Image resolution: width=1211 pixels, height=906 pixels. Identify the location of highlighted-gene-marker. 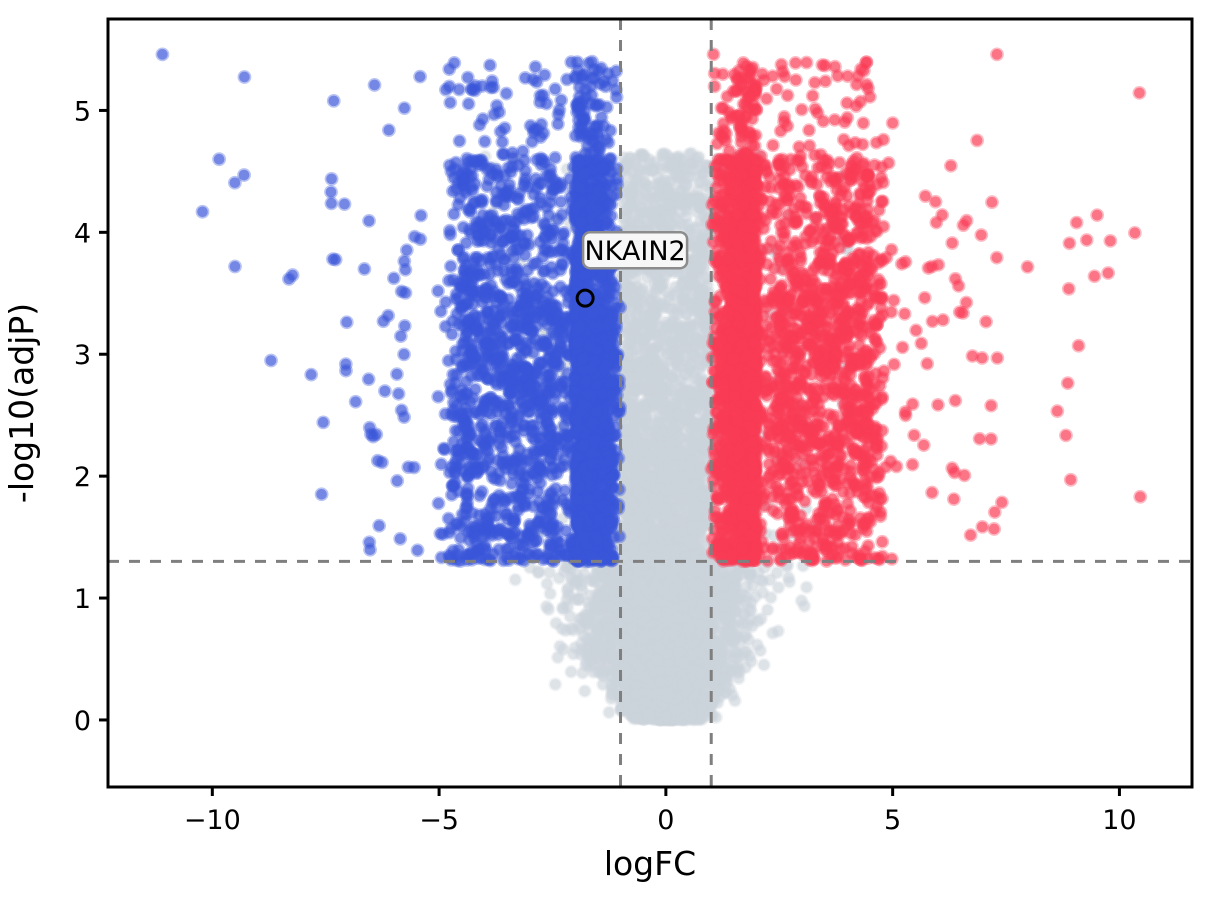
(585, 298).